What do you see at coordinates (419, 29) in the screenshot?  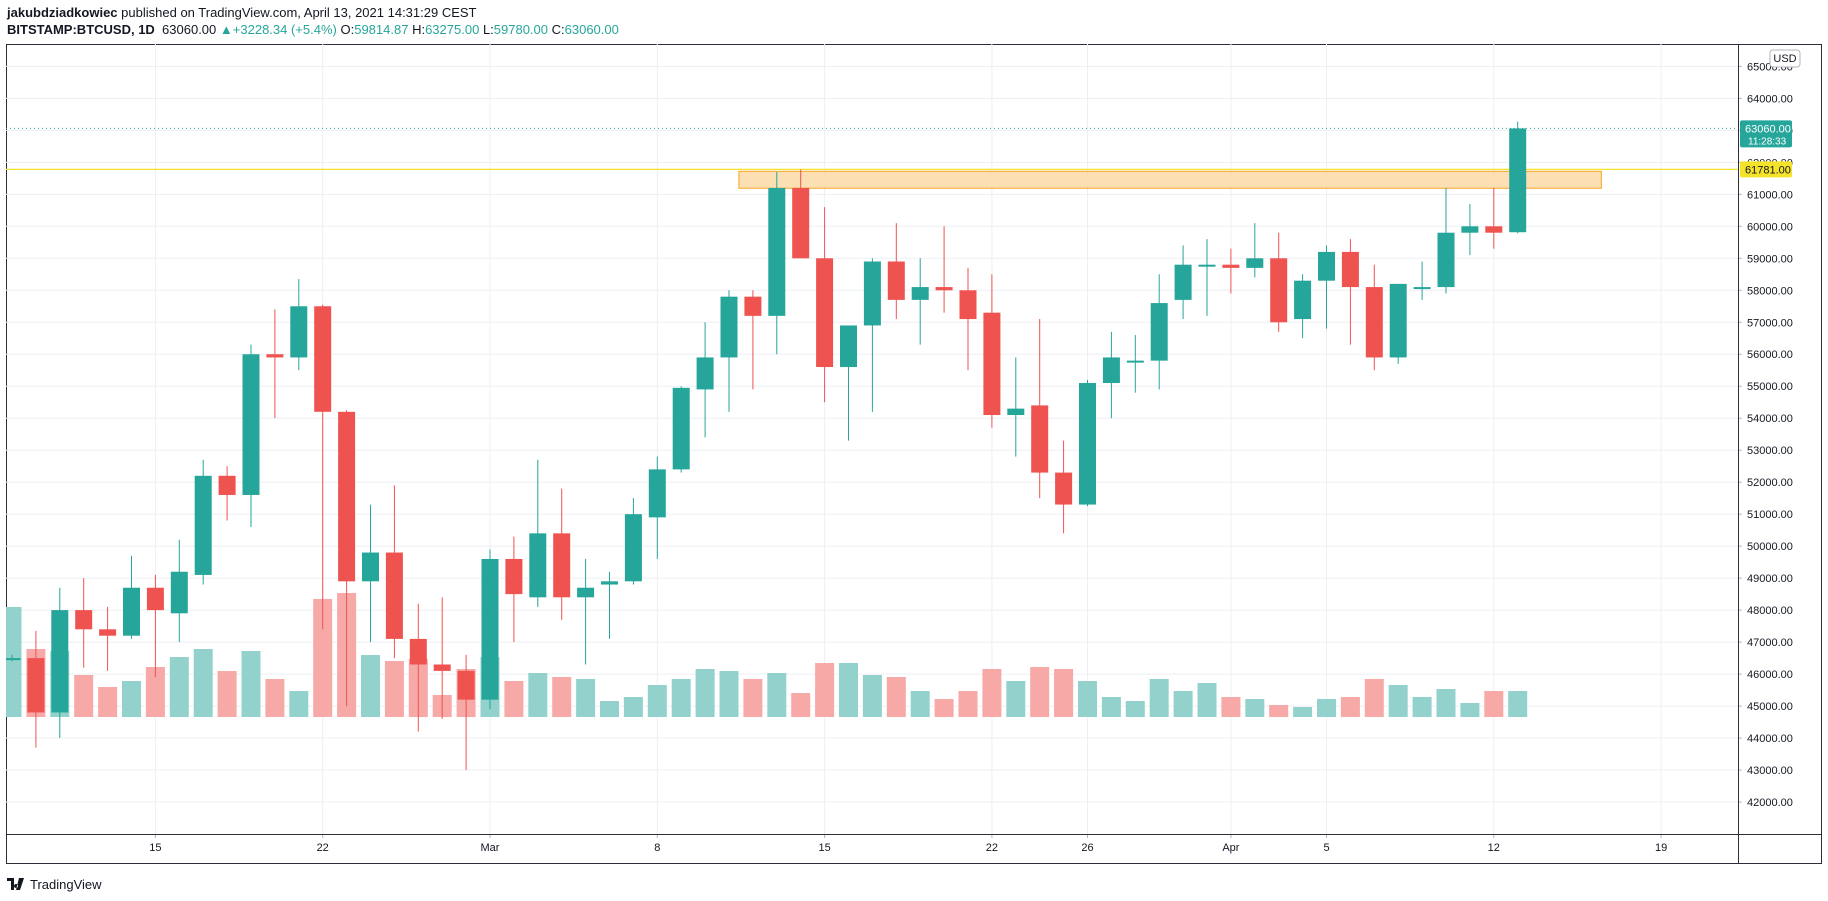 I see `high-label: H:` at bounding box center [419, 29].